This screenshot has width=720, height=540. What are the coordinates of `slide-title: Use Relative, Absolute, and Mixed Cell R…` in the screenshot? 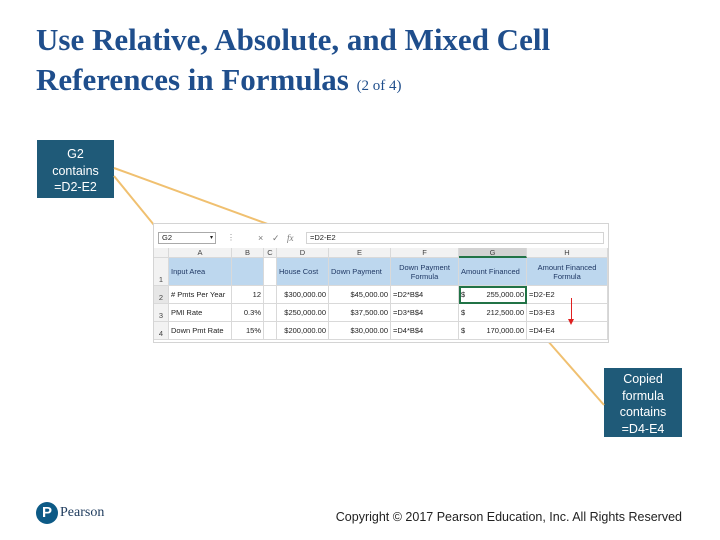 It's located at (356, 63).